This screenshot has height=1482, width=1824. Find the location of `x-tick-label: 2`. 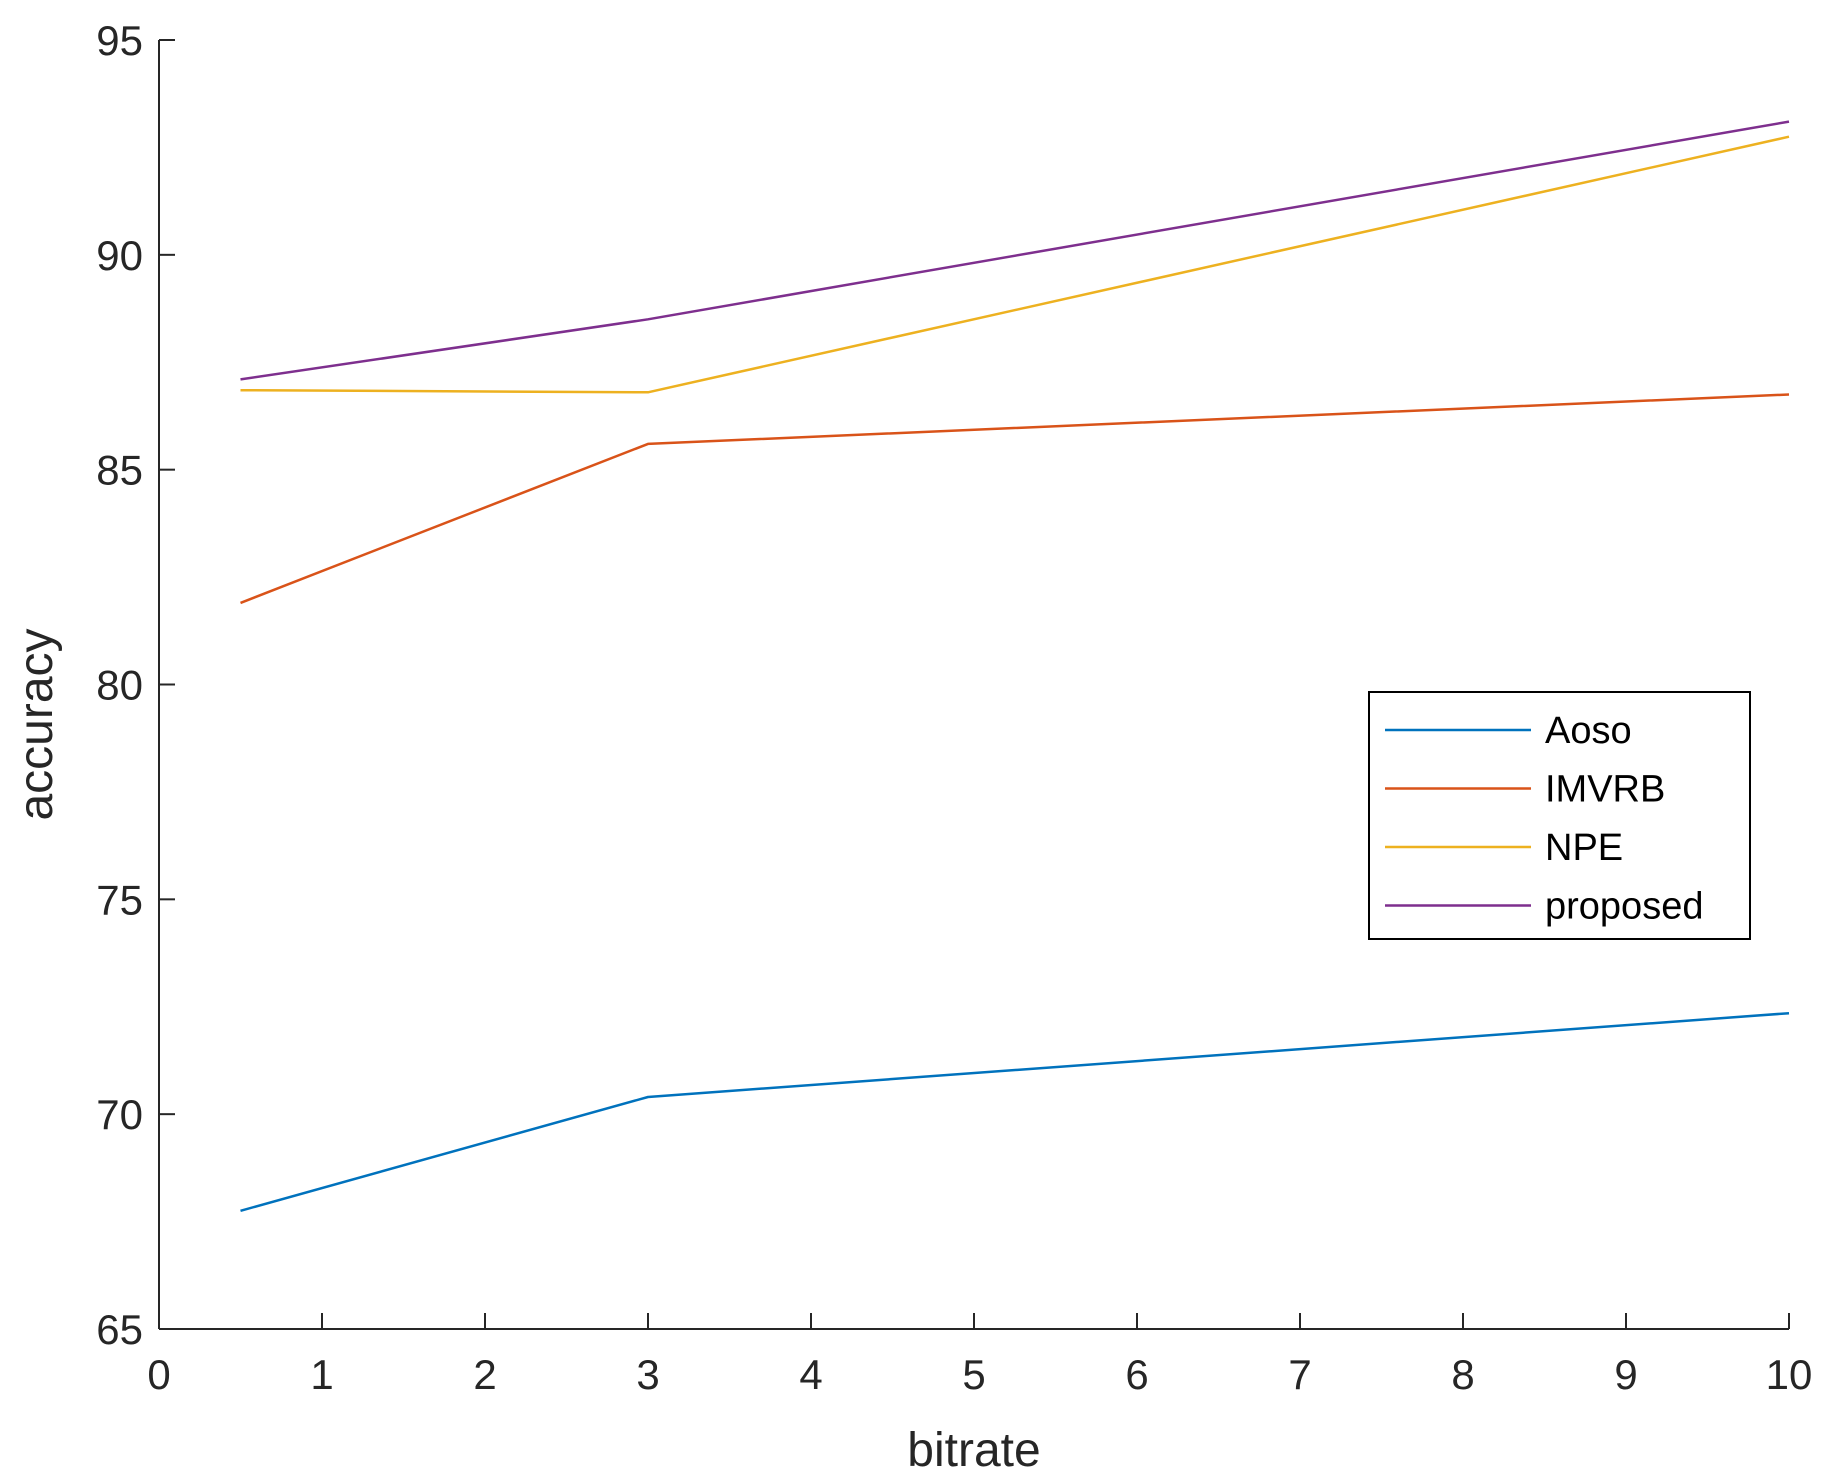

x-tick-label: 2 is located at coordinates (484, 1374).